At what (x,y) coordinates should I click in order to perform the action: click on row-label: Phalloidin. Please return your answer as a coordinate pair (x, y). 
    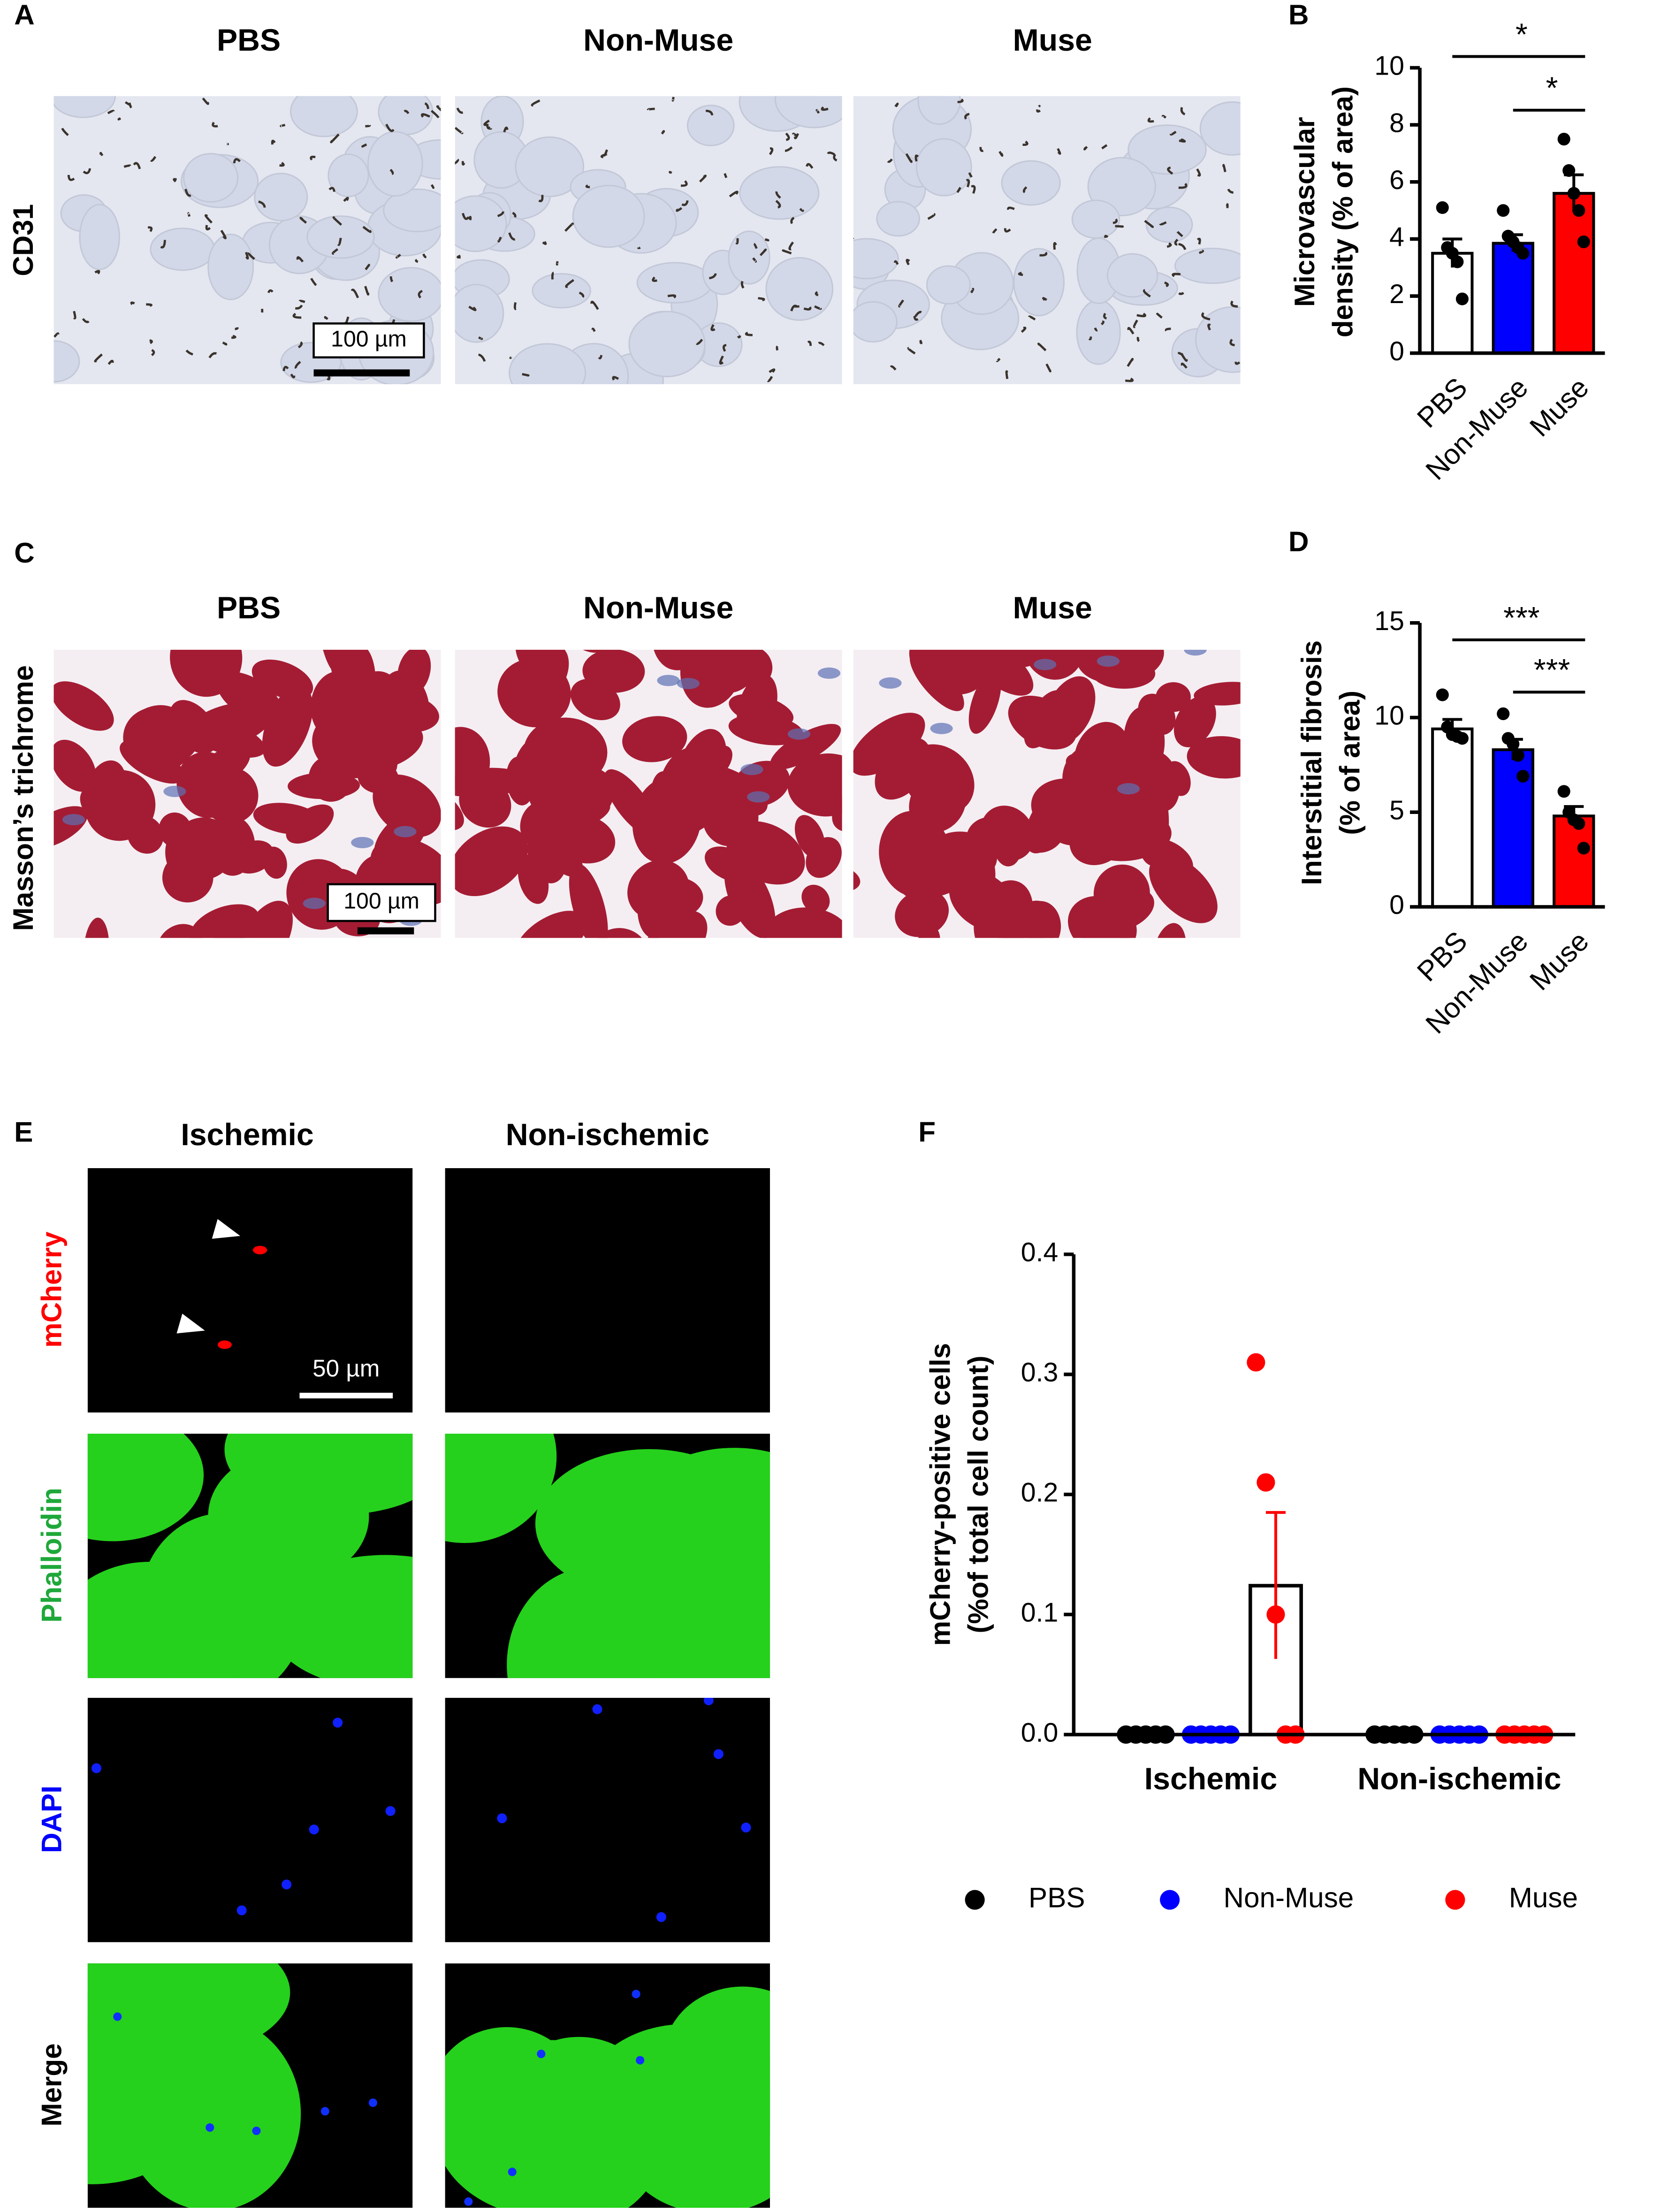
    Looking at the image, I should click on (51, 1555).